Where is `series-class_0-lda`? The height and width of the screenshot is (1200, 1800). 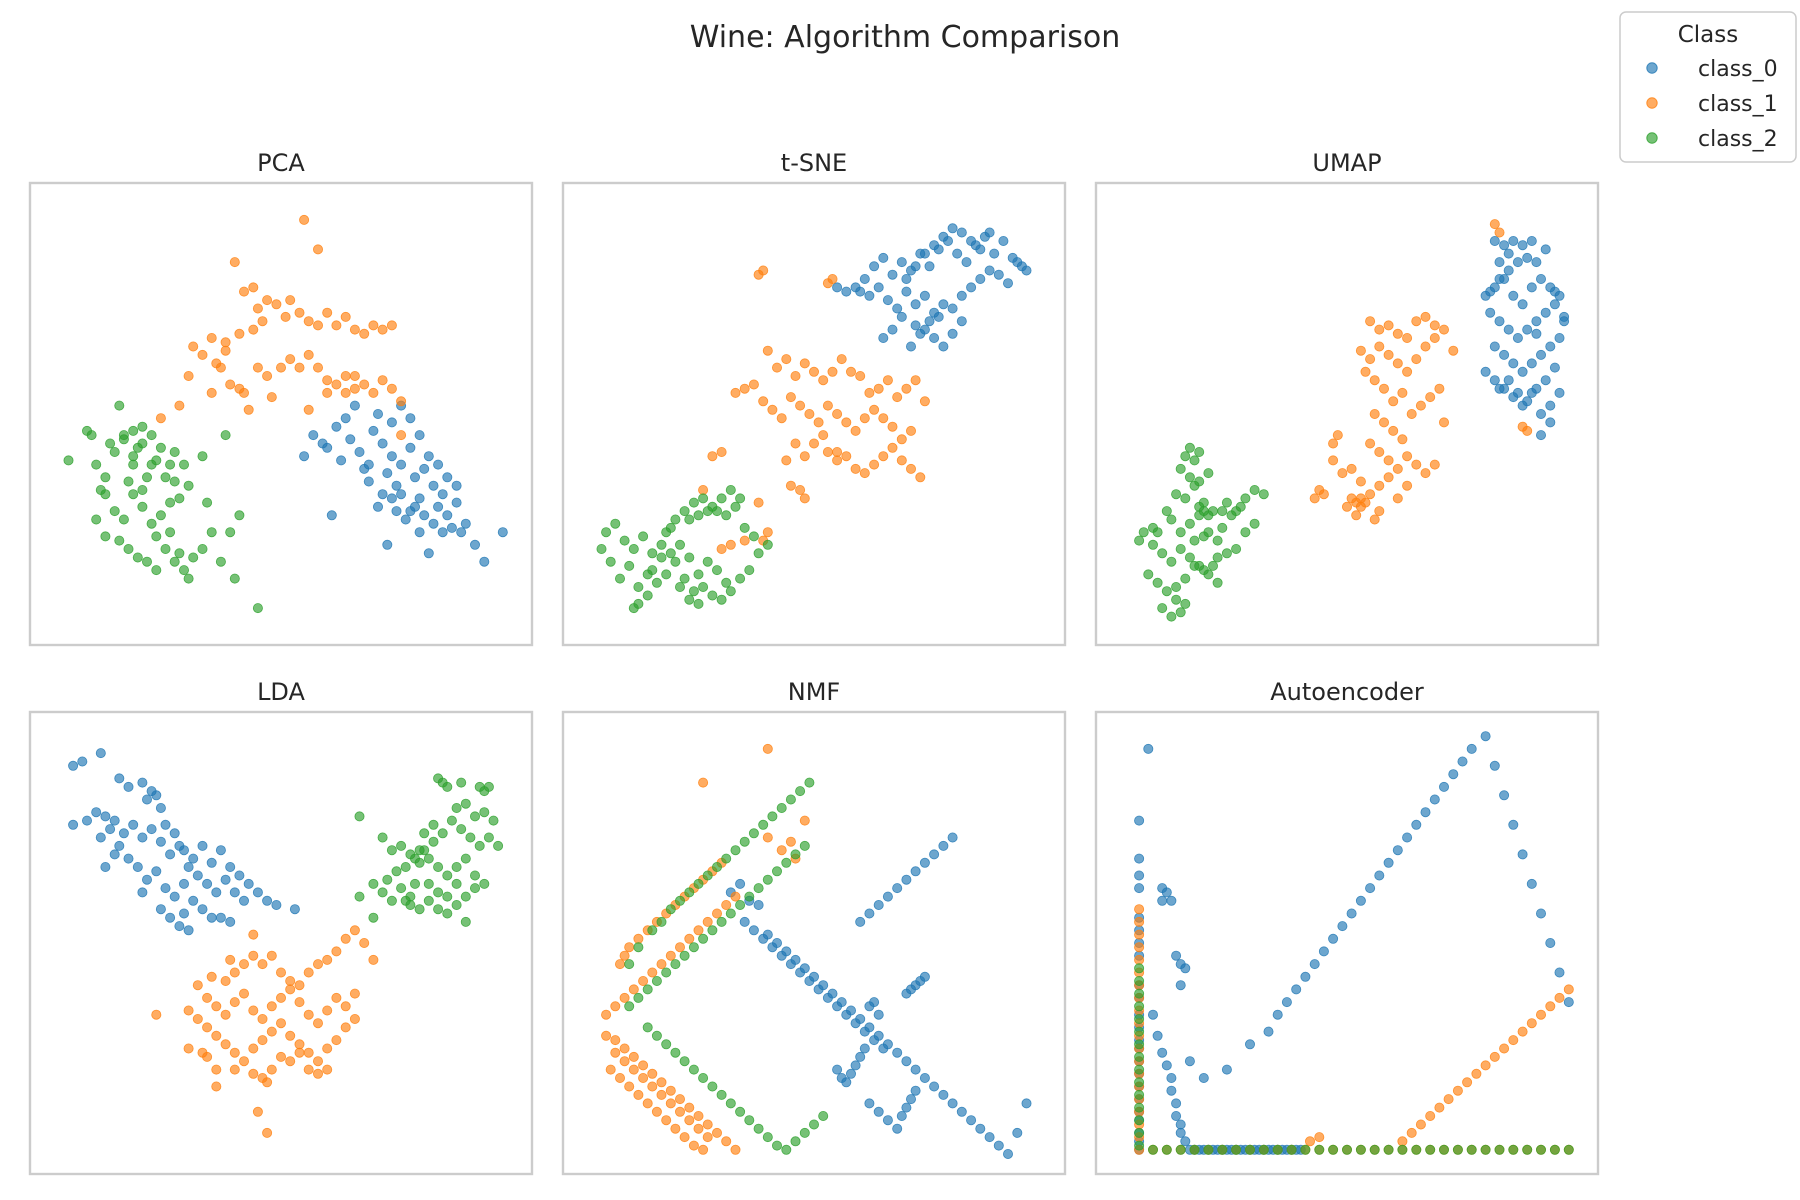
series-class_0-lda is located at coordinates (184, 842).